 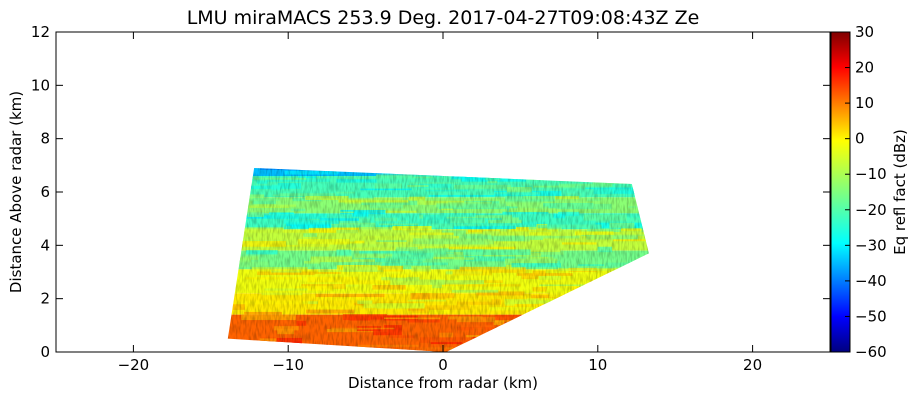 I want to click on colorbar-tick-label: −60, so click(x=871, y=352).